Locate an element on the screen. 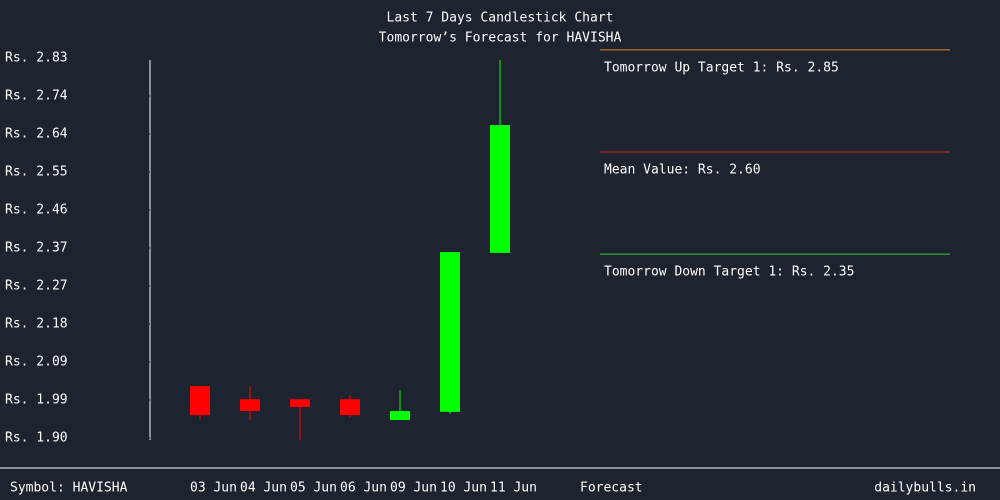 This screenshot has width=1000, height=500. x-tick-label: 03 Jun is located at coordinates (213, 488).